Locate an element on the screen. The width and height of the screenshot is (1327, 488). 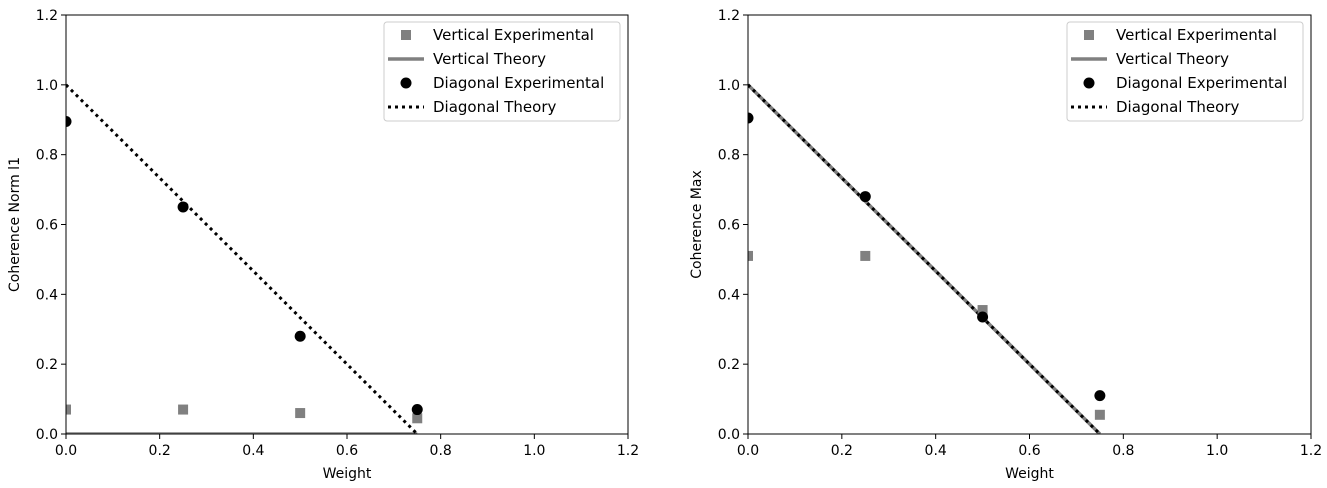
left-y-tick-label: 1.0 is located at coordinates (47, 86).